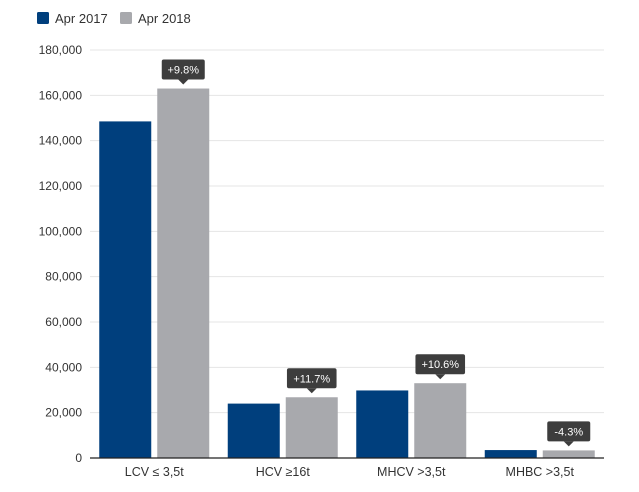 The width and height of the screenshot is (639, 492). What do you see at coordinates (63, 413) in the screenshot?
I see `y-tick-label: 20,000` at bounding box center [63, 413].